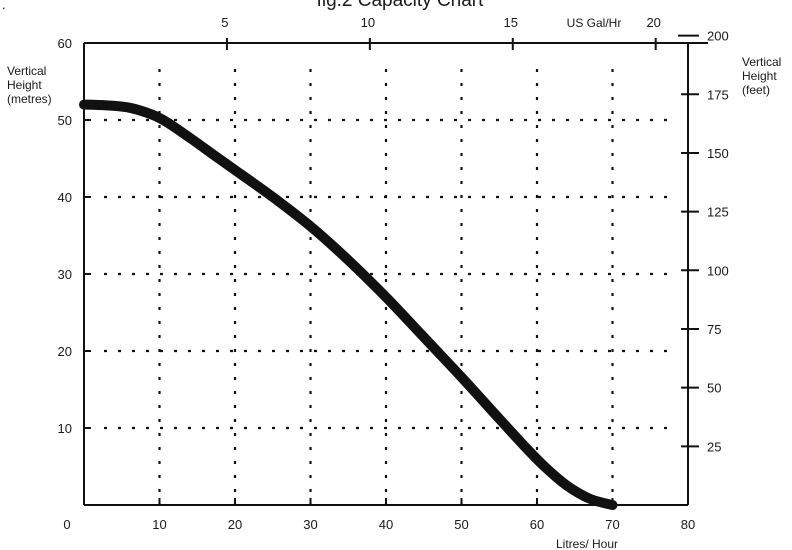  I want to click on x-tick-label-2: 20, so click(235, 524).